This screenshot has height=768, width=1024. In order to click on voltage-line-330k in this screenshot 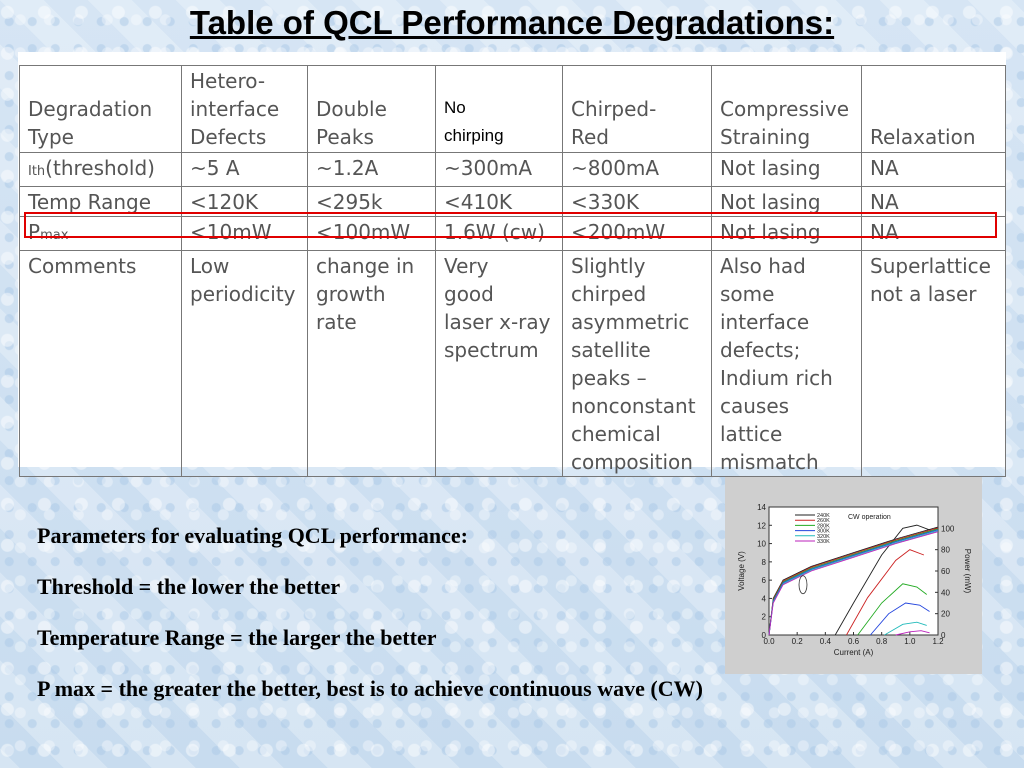, I will do `click(853, 583)`.